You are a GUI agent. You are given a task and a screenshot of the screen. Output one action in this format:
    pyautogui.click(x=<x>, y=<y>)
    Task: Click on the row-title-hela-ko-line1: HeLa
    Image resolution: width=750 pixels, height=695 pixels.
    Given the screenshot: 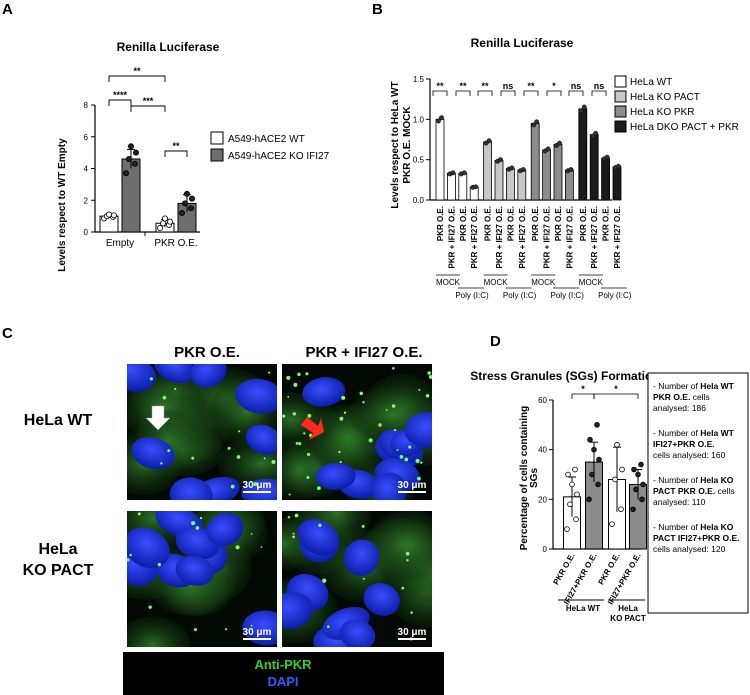 What is the action you would take?
    pyautogui.click(x=57, y=549)
    